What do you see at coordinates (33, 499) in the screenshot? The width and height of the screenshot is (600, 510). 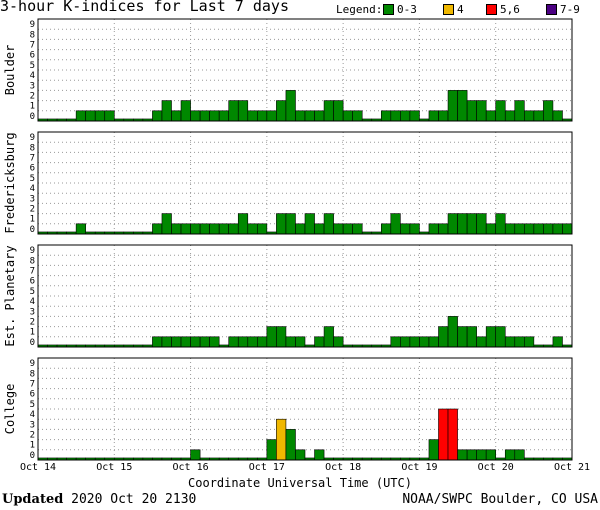 I see `updated-label: Updated` at bounding box center [33, 499].